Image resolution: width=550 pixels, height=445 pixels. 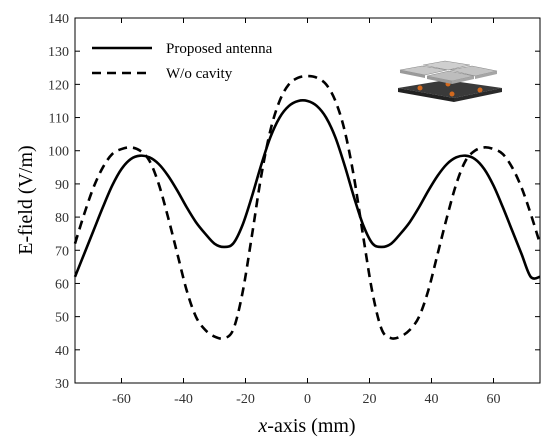 What do you see at coordinates (307, 399) in the screenshot?
I see `x-tick-label: 0` at bounding box center [307, 399].